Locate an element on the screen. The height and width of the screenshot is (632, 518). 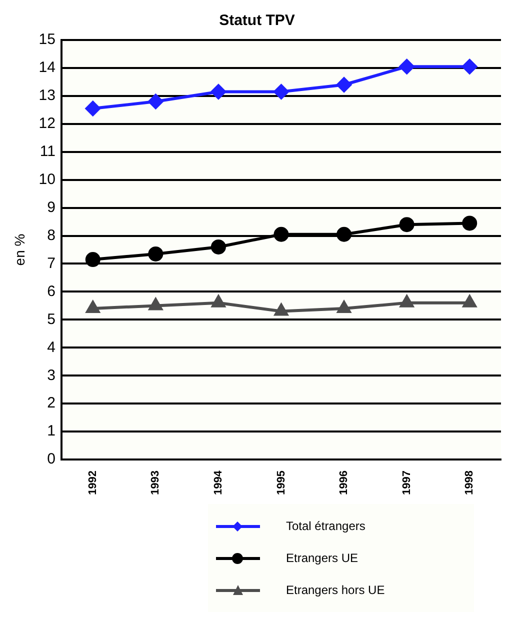
x-tick-label: 1993 is located at coordinates (156, 483).